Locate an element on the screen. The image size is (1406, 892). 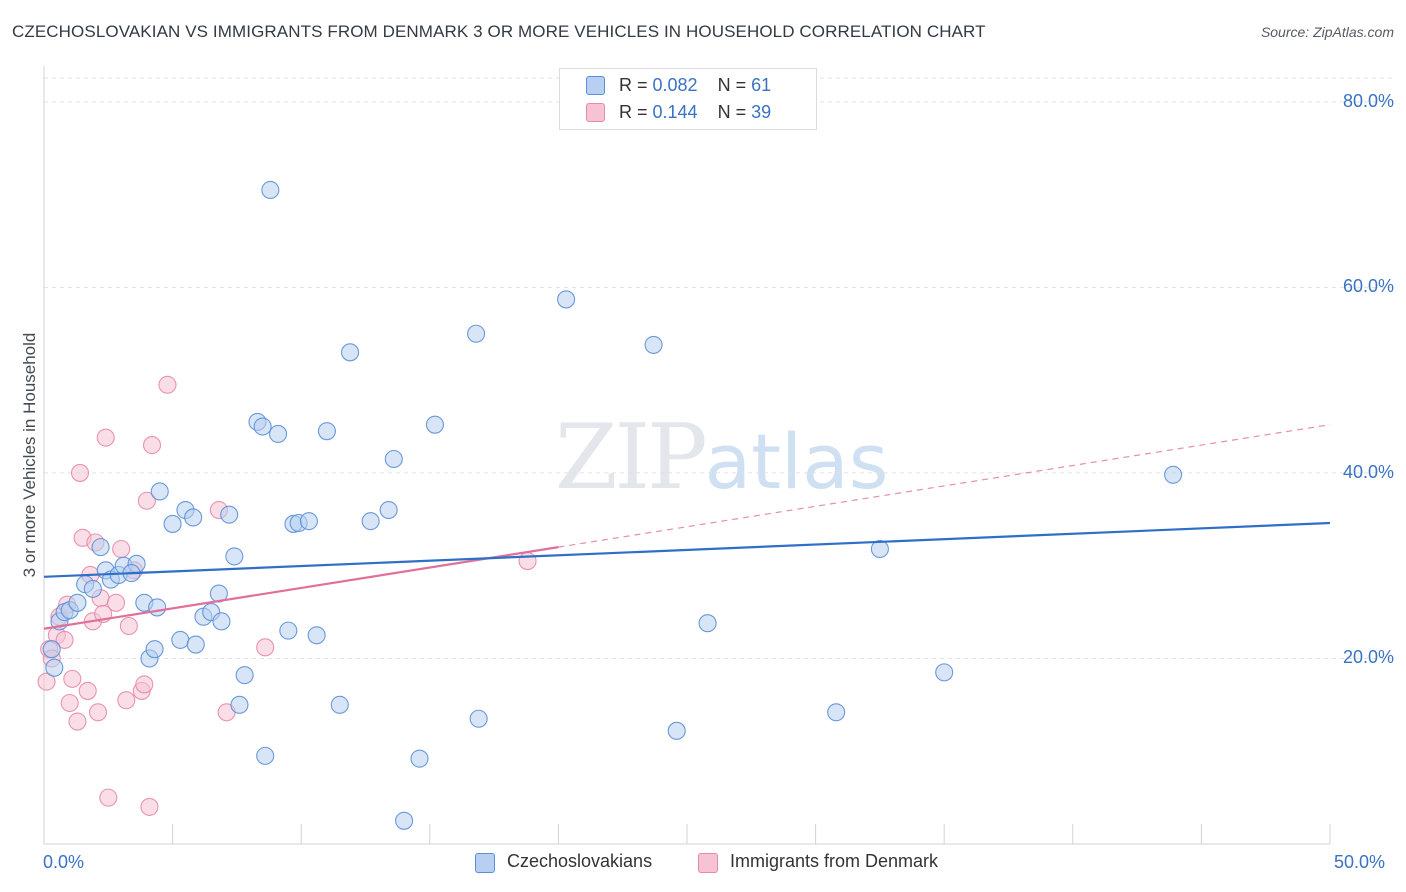
trend-line-denmark-dashed is located at coordinates (944, 486).